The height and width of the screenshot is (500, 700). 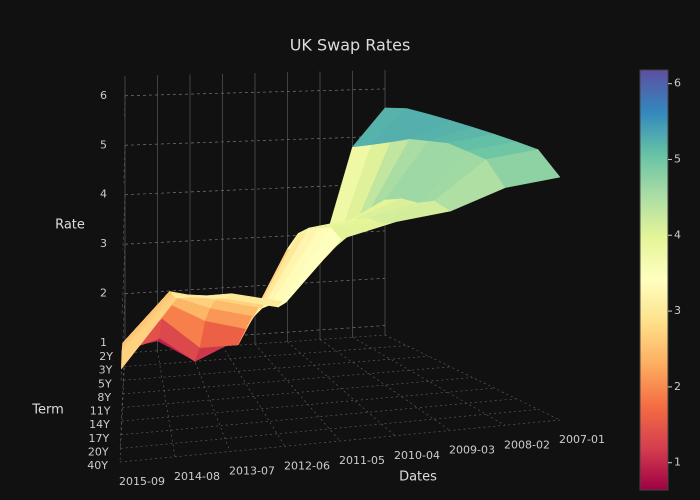 What do you see at coordinates (104, 397) in the screenshot?
I see `y-tick-label: 8Y` at bounding box center [104, 397].